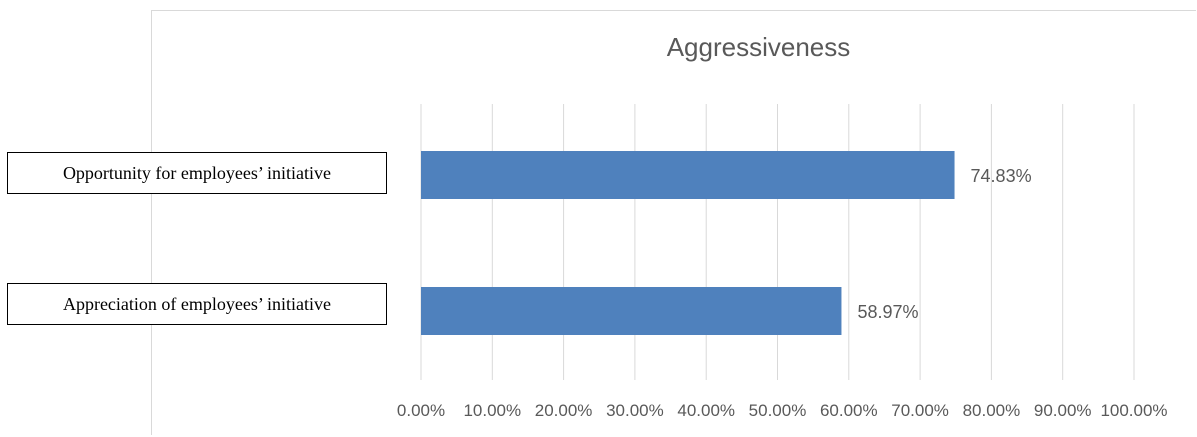 Image resolution: width=1197 pixels, height=437 pixels. What do you see at coordinates (920, 410) in the screenshot?
I see `x-tick-label: 70.00%` at bounding box center [920, 410].